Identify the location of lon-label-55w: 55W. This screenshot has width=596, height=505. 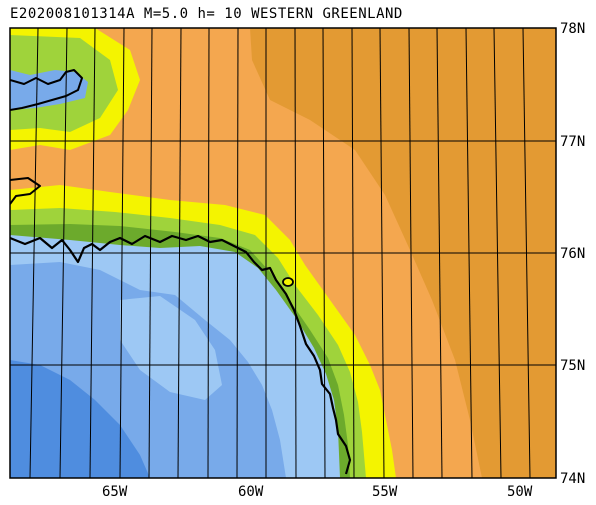
(385, 492).